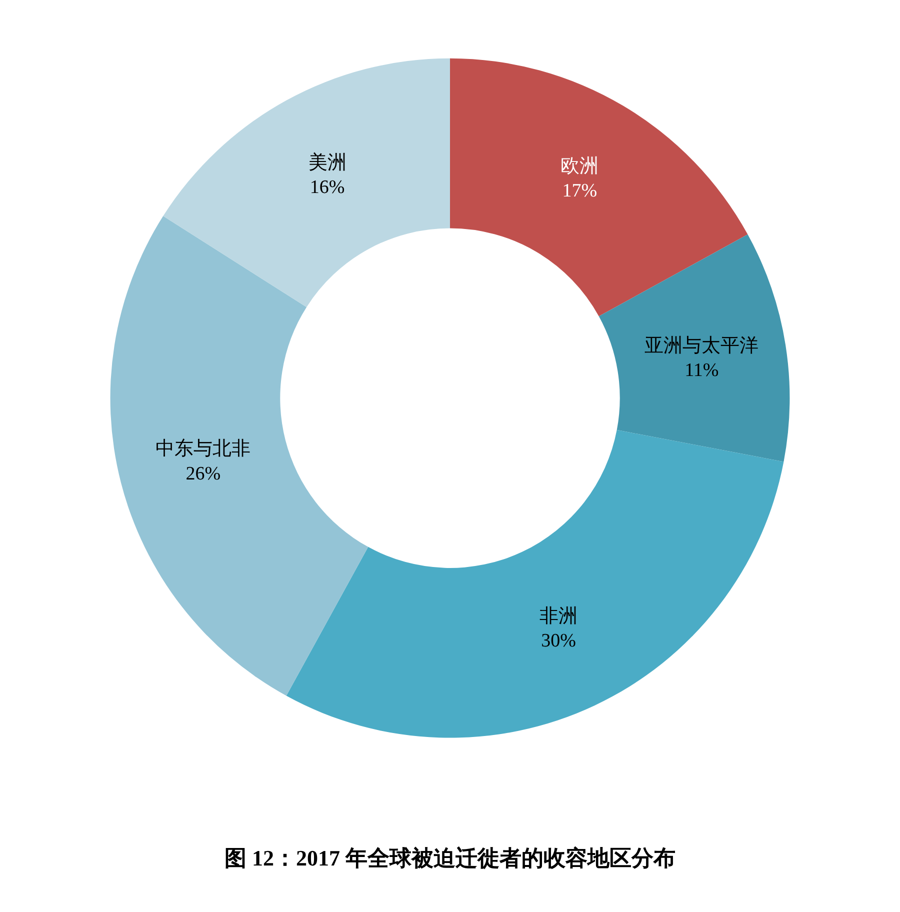 The width and height of the screenshot is (900, 912). Describe the element at coordinates (327, 187) in the screenshot. I see `data-label: 16%` at that location.